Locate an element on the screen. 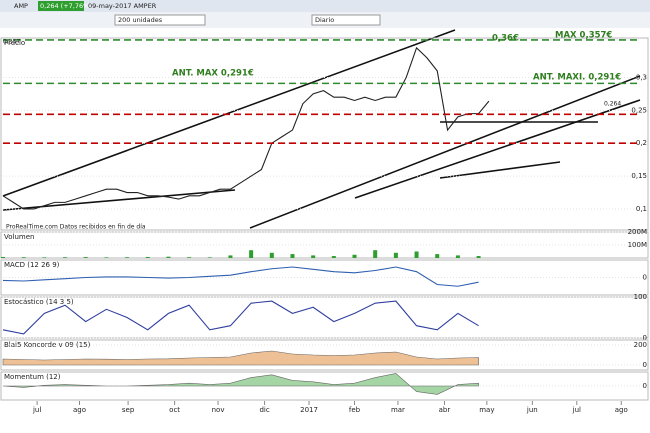 This screenshot has height=433, width=650. quote-box is located at coordinates (61, 6).